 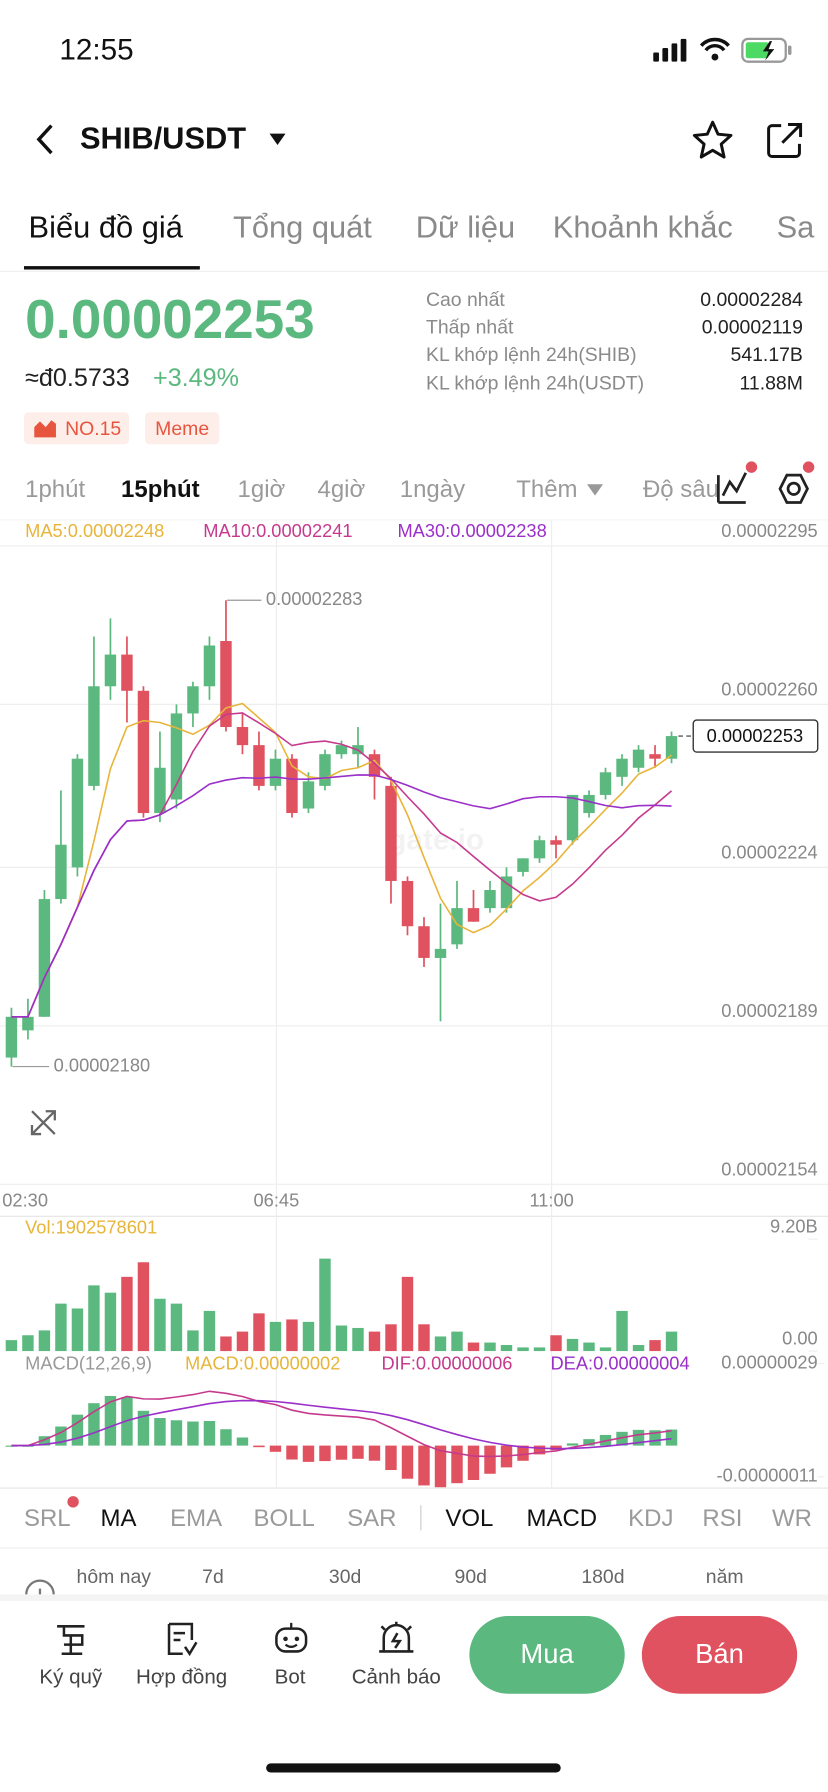 I want to click on notice-dot, so click(x=73, y=1502).